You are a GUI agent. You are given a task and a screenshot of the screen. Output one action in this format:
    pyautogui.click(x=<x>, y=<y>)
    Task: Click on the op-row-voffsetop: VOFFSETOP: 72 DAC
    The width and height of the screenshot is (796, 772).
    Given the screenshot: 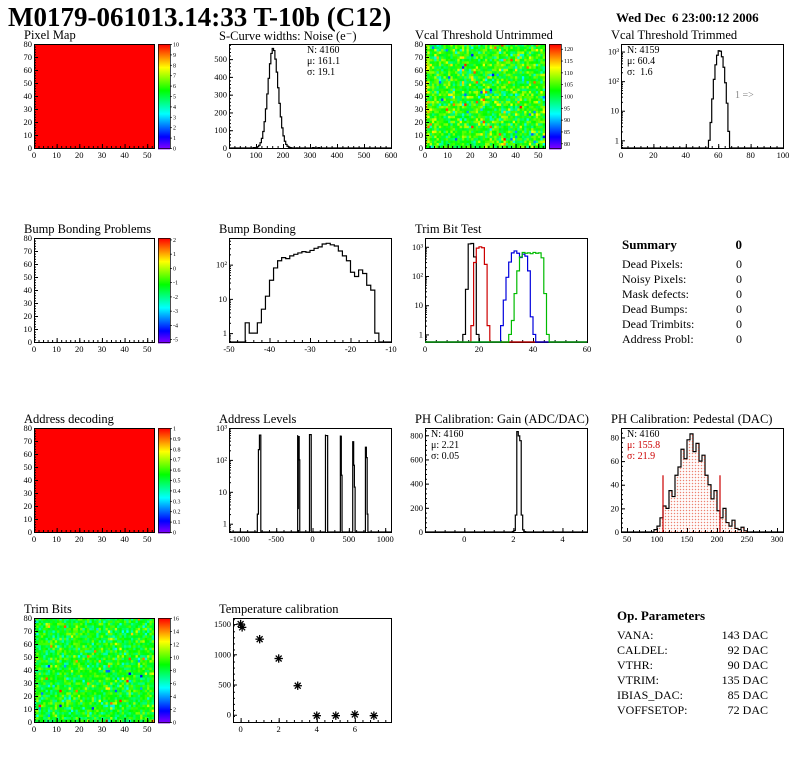 What is the action you would take?
    pyautogui.click(x=692, y=710)
    